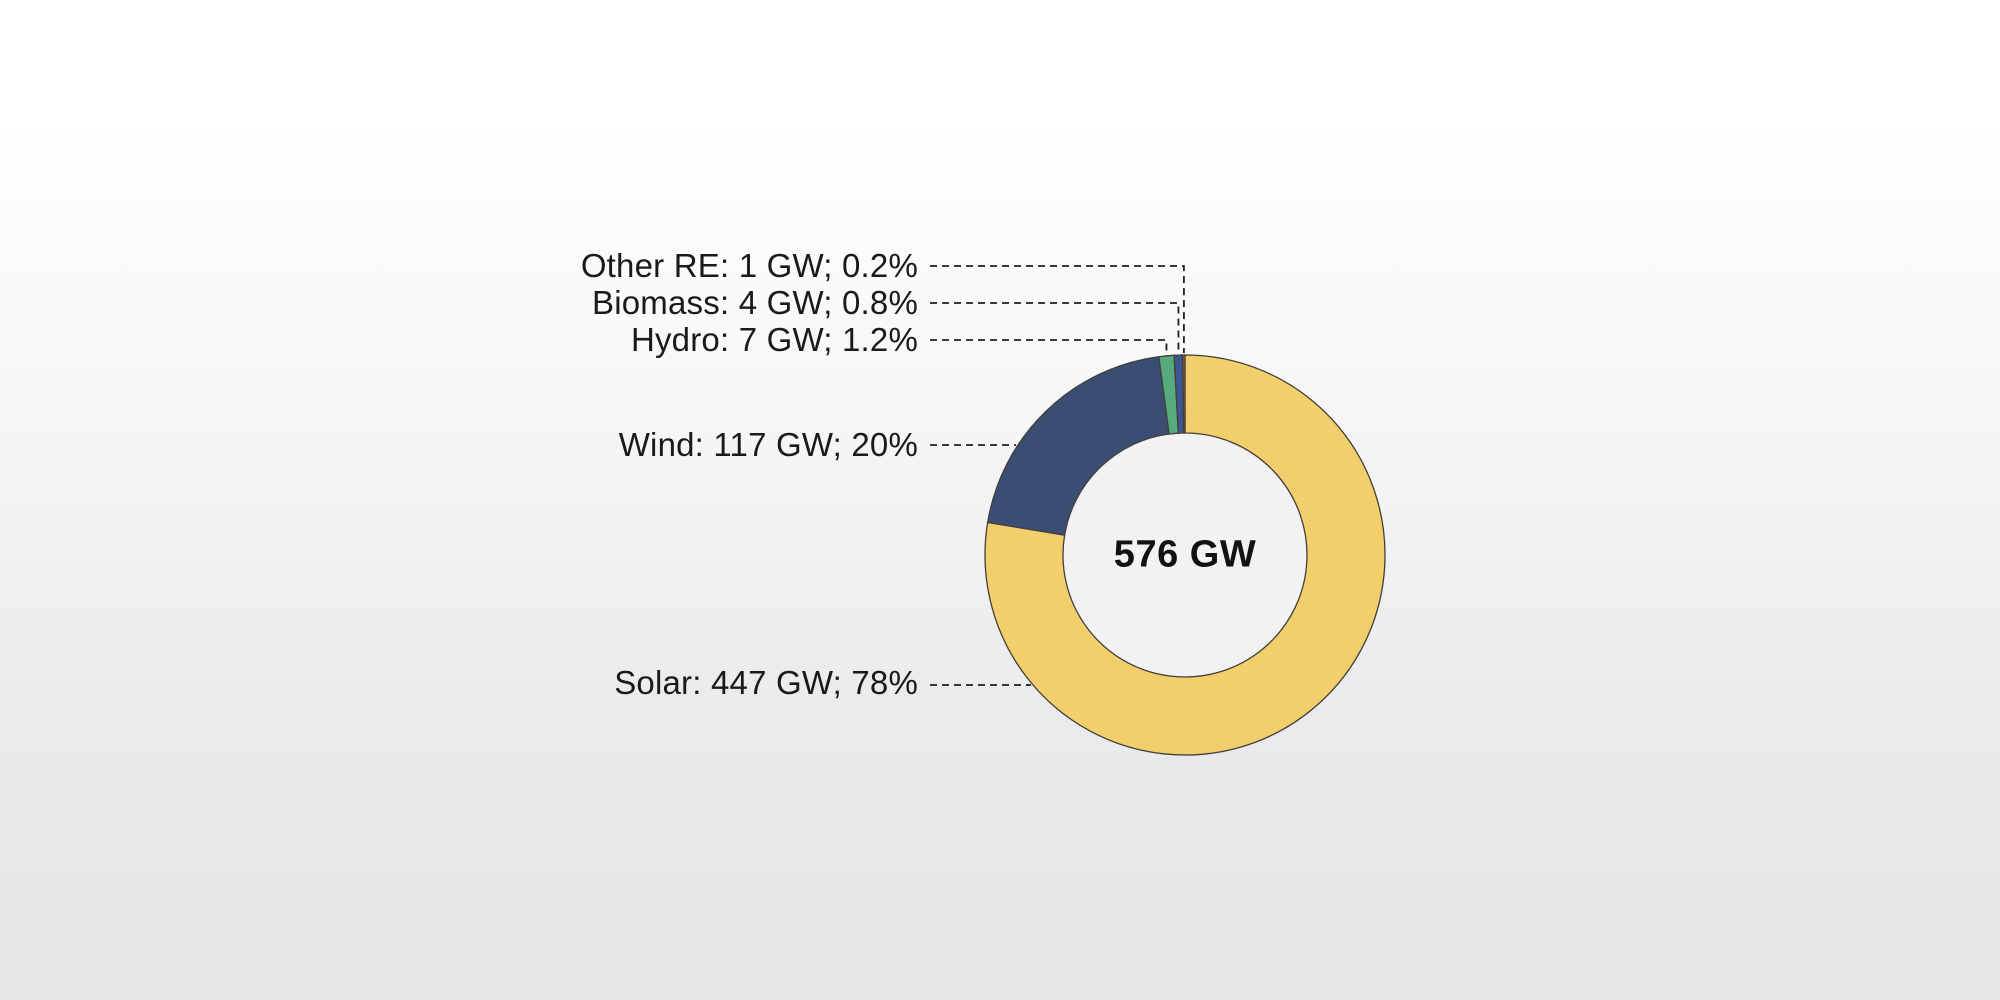  What do you see at coordinates (774, 339) in the screenshot?
I see `callout-hydro: Hydro: 7 GW; 1.2%` at bounding box center [774, 339].